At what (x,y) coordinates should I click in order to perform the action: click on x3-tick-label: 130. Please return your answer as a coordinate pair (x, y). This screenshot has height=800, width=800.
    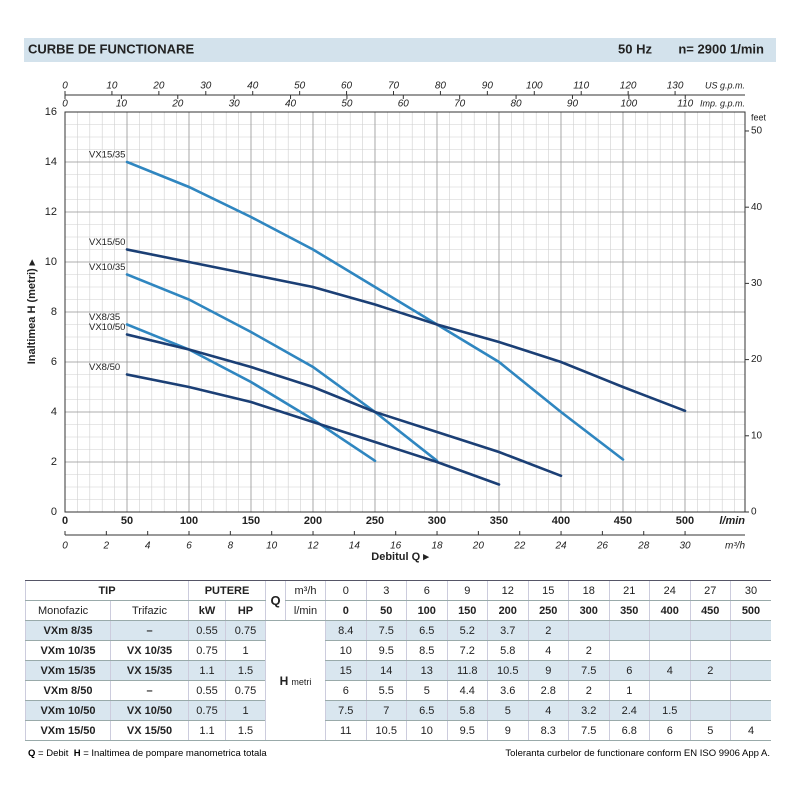
    Looking at the image, I should click on (675, 86).